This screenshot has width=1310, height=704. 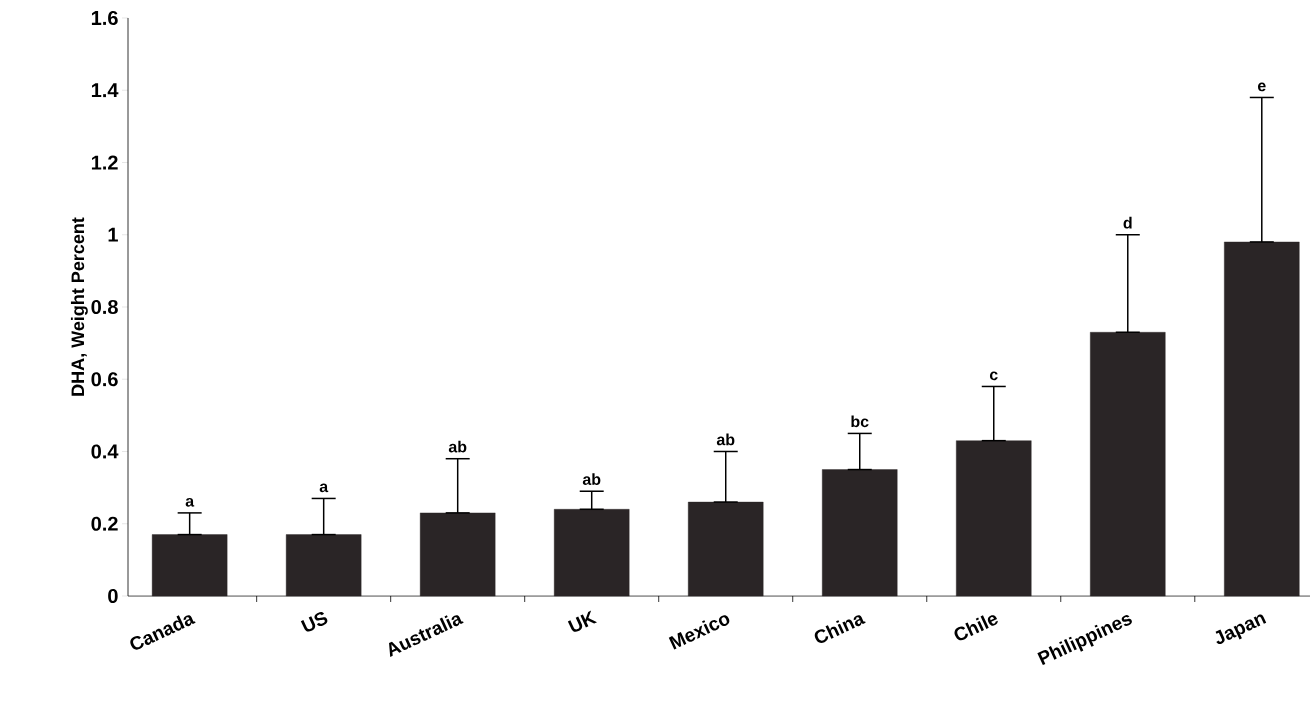 What do you see at coordinates (104, 18) in the screenshot?
I see `y-tick-label: 1.6` at bounding box center [104, 18].